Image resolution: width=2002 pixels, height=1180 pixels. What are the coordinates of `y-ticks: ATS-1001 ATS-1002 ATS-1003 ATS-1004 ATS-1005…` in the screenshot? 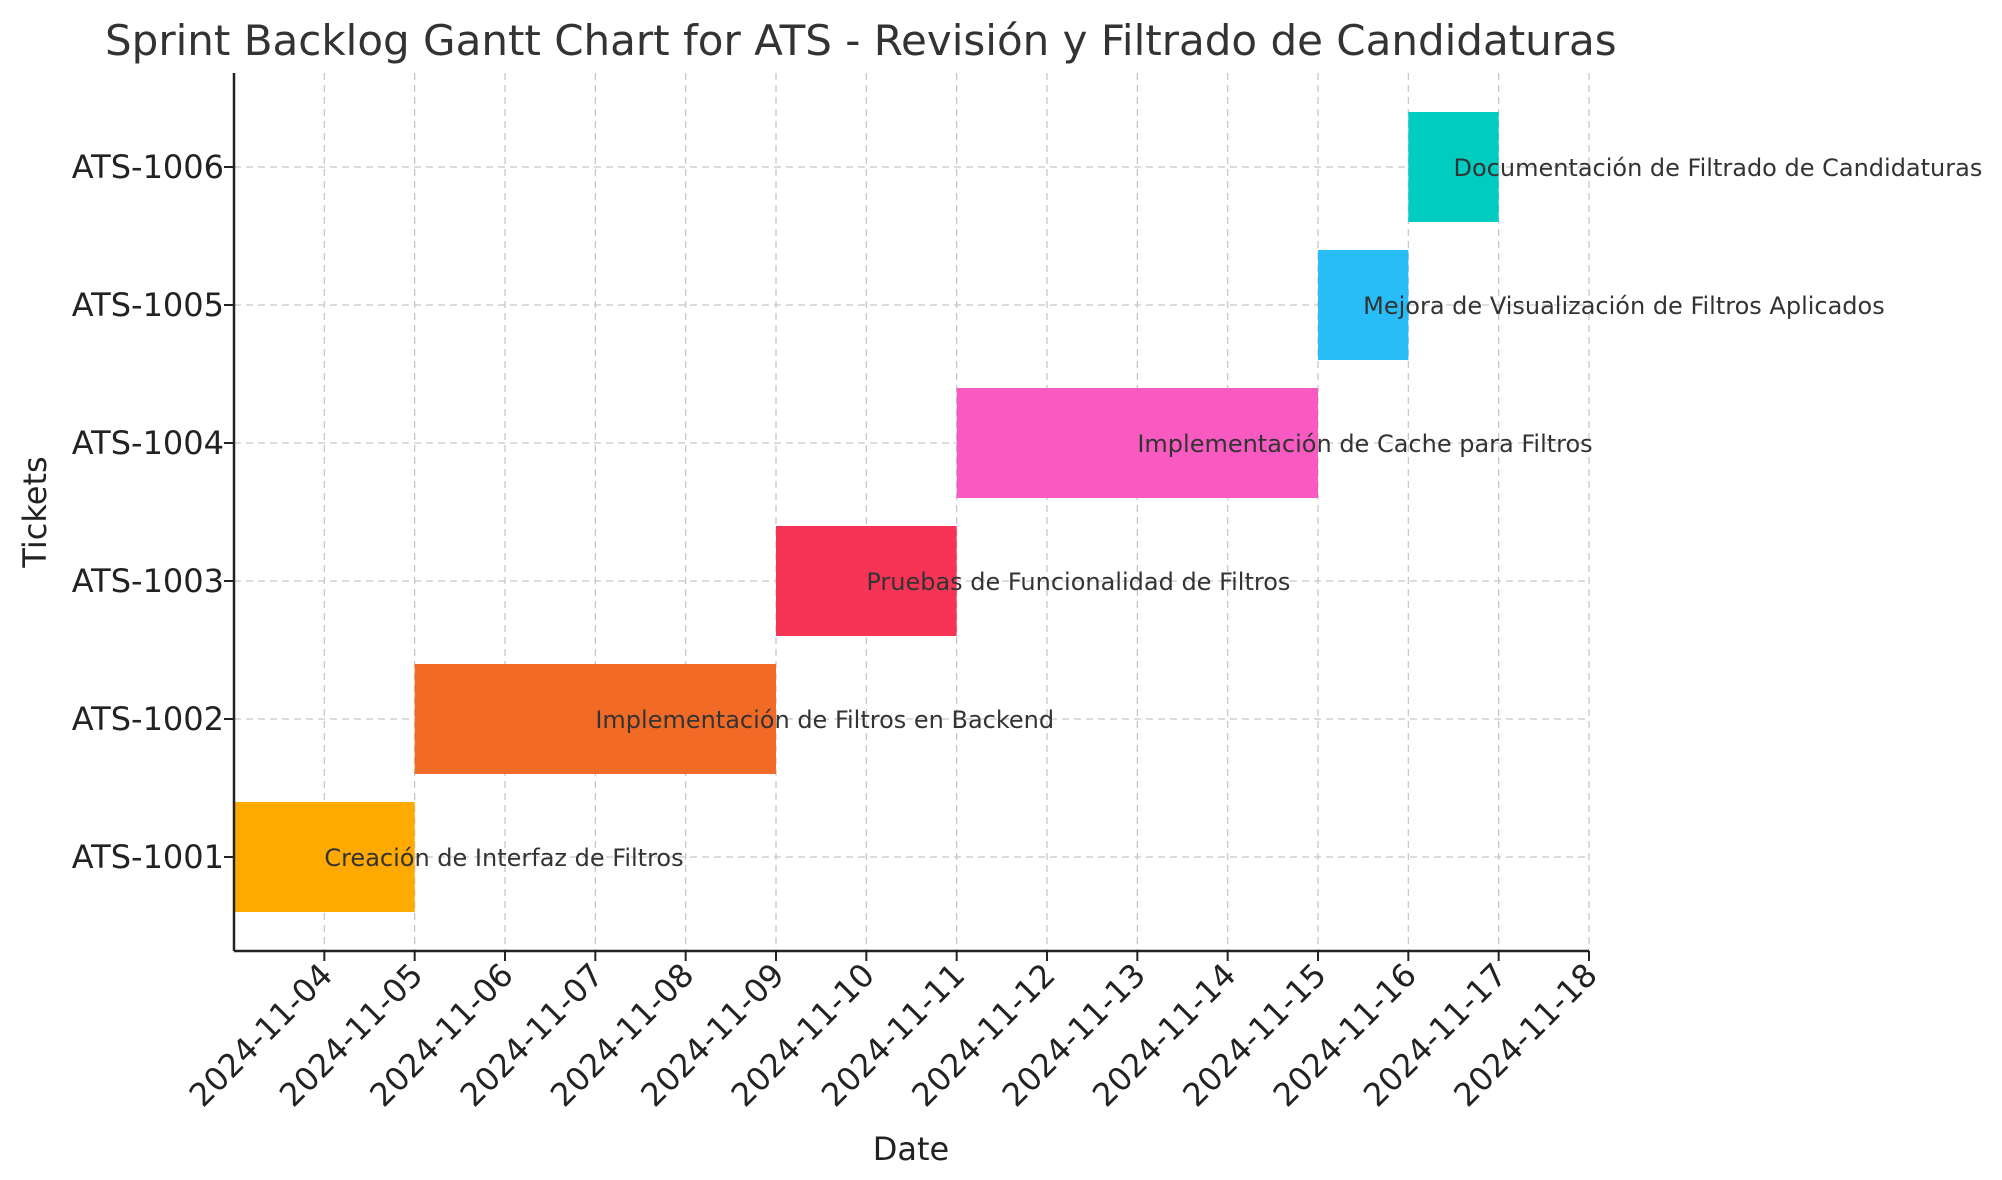 It's located at (153, 512).